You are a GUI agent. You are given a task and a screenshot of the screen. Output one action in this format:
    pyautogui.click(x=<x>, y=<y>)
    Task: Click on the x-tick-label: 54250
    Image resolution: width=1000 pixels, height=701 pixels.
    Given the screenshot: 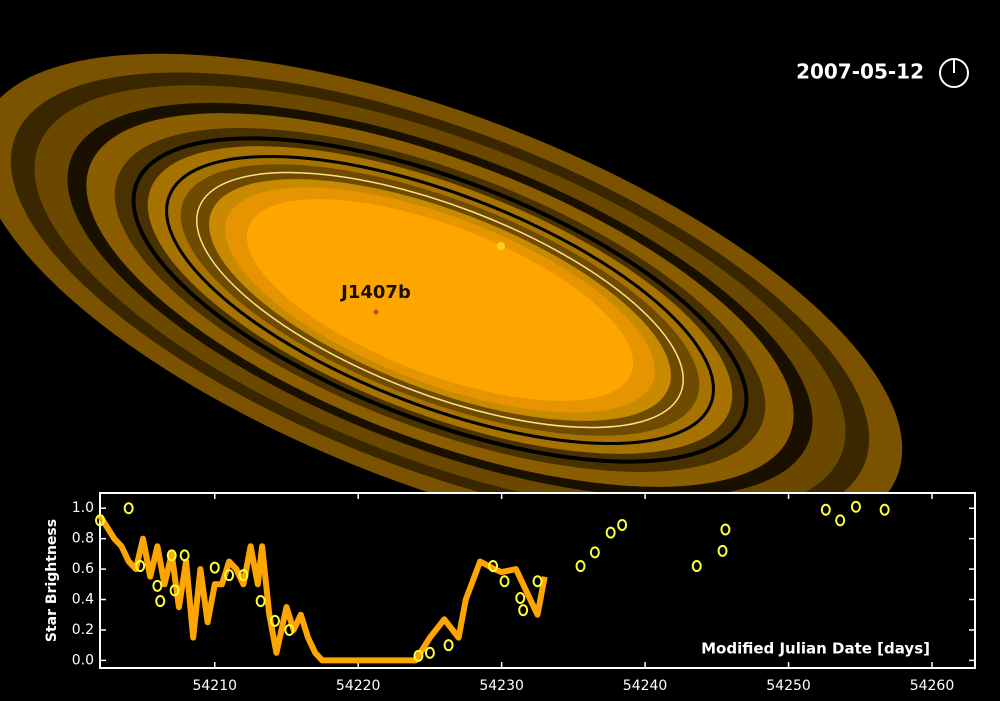 What is the action you would take?
    pyautogui.click(x=788, y=686)
    